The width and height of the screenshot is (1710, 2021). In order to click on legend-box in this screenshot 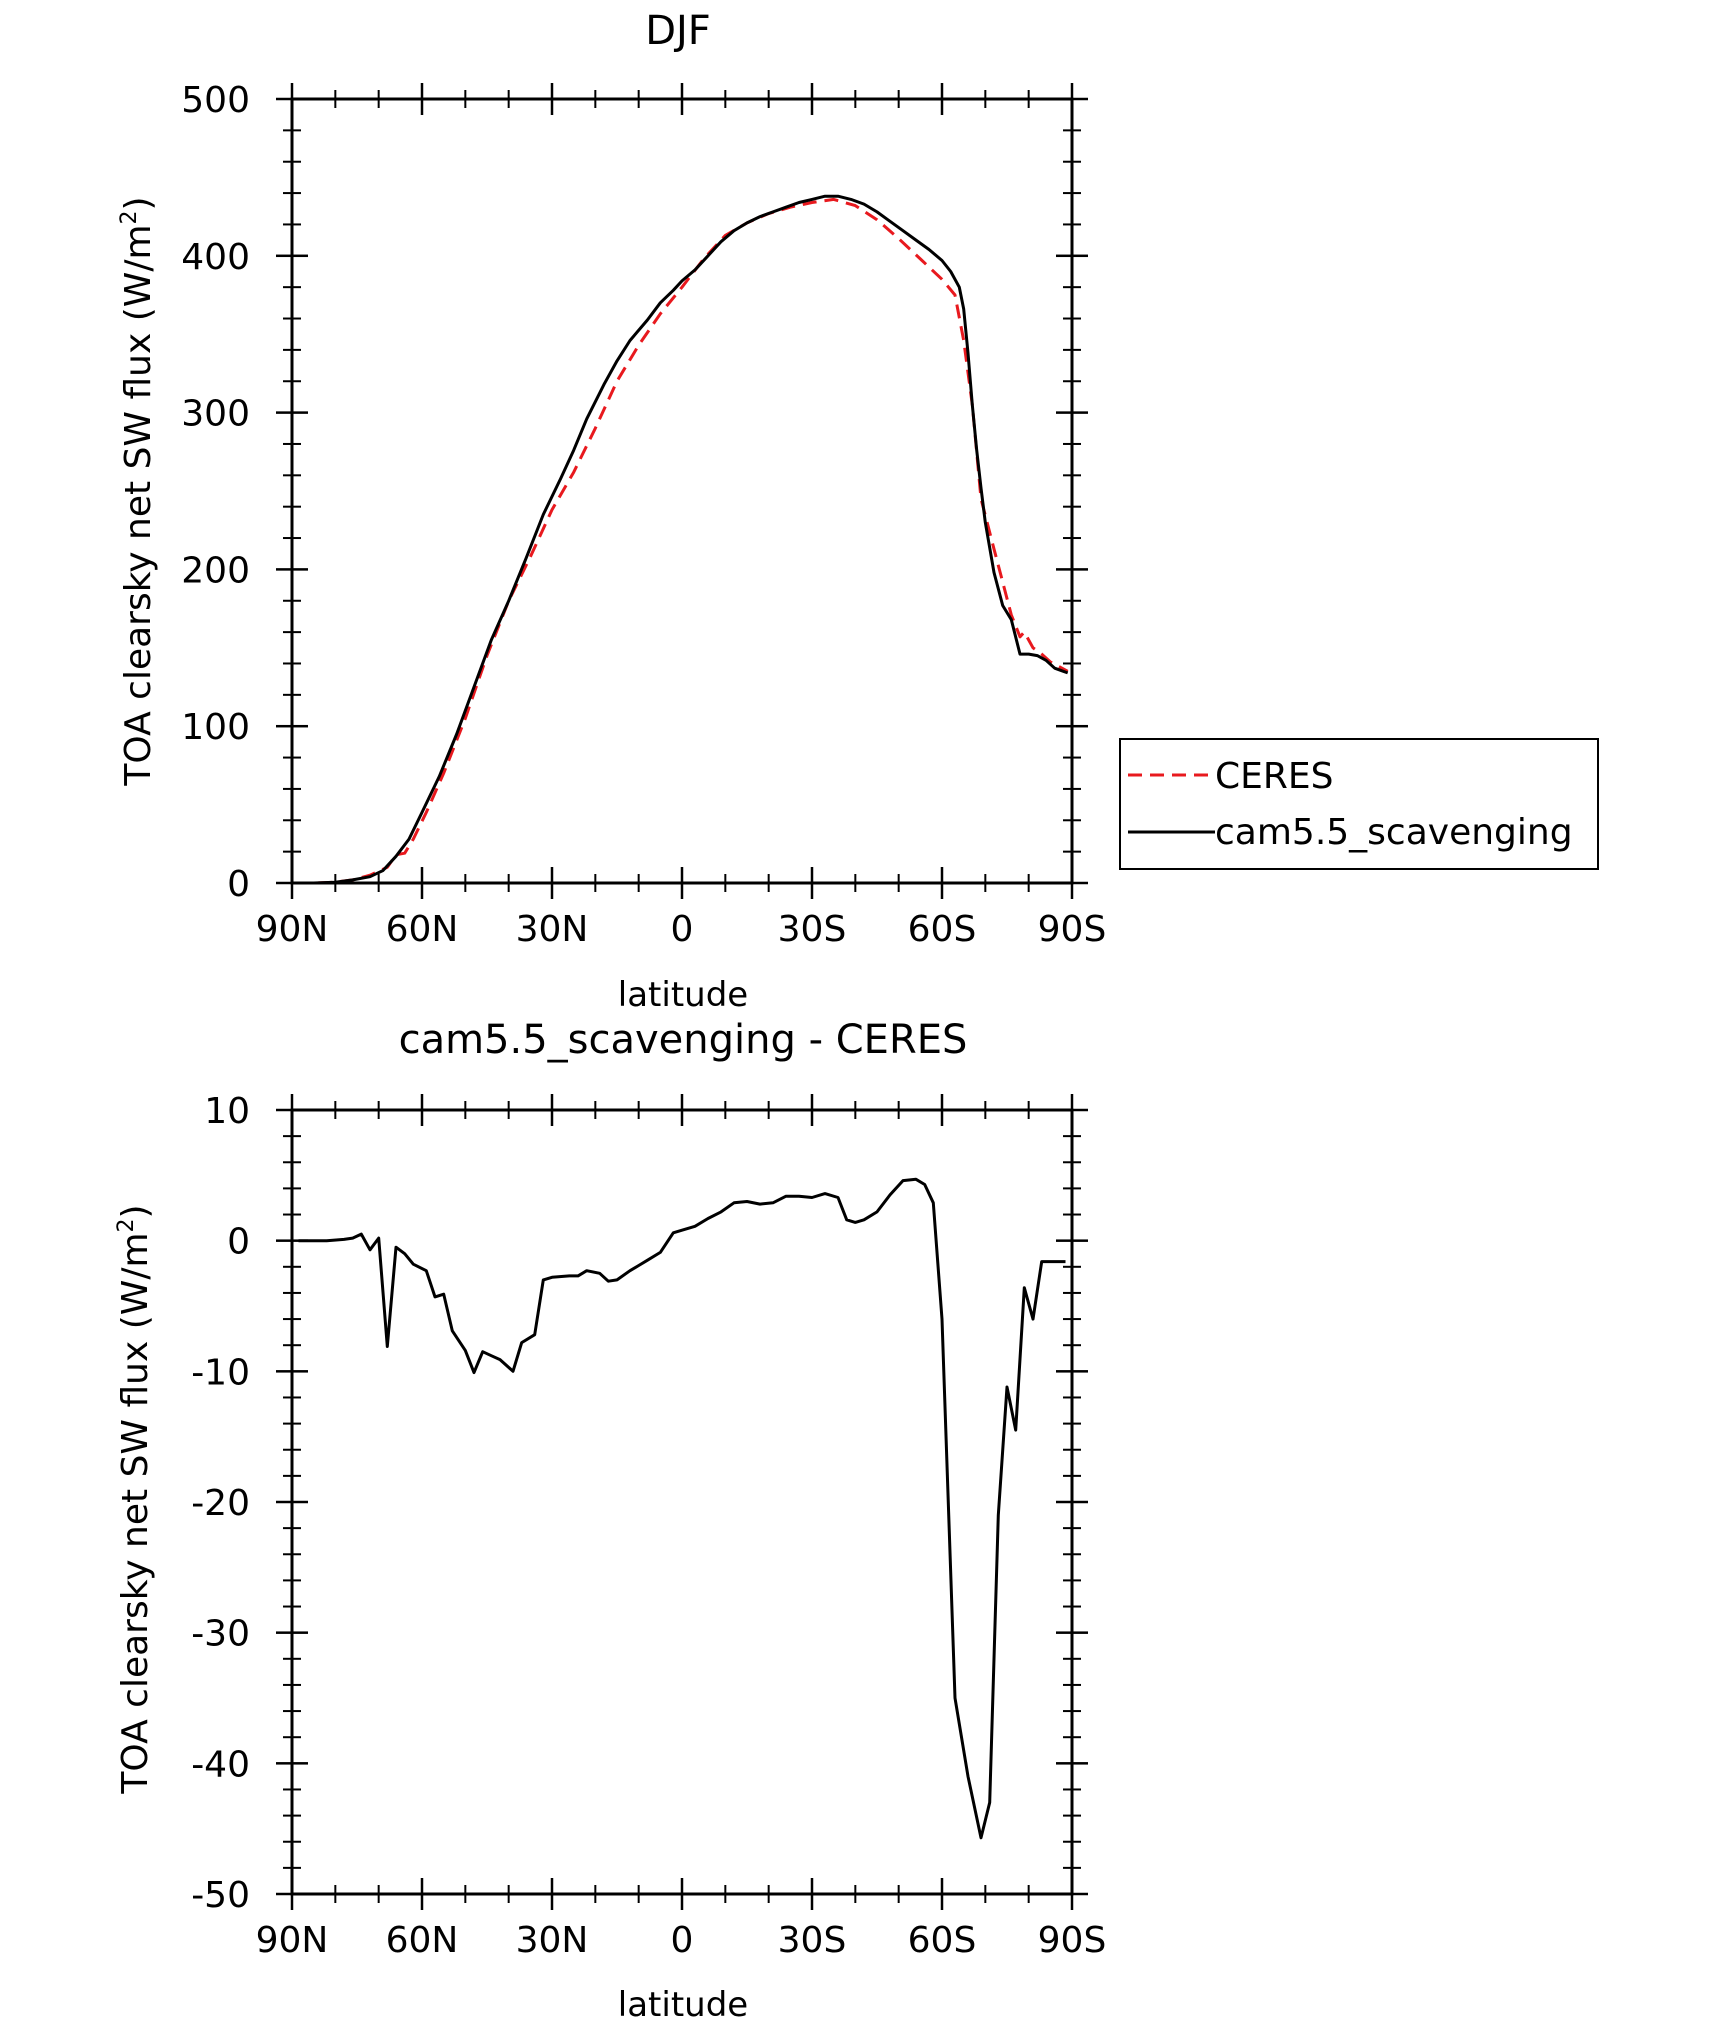, I will do `click(1359, 804)`.